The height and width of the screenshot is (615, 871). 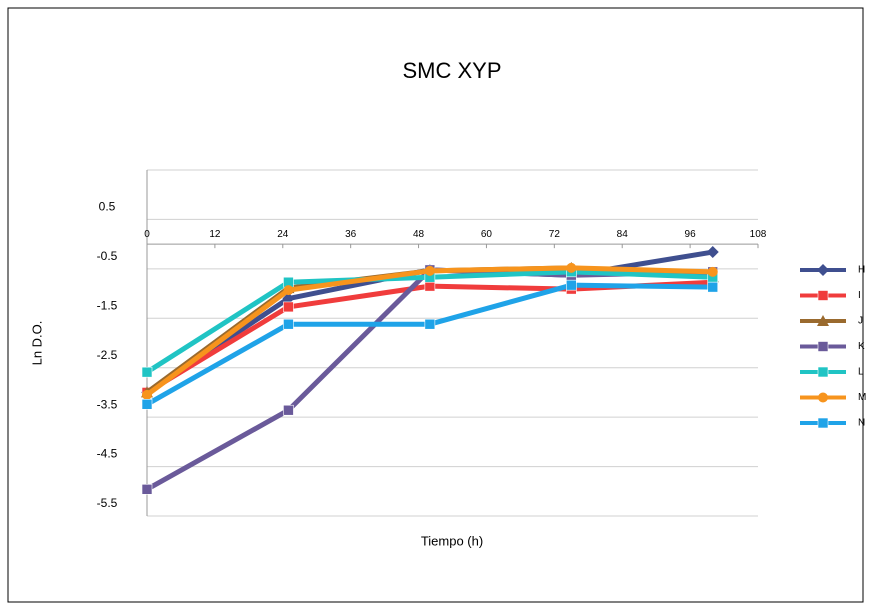 What do you see at coordinates (107, 503) in the screenshot?
I see `y-tick-label: -5.5` at bounding box center [107, 503].